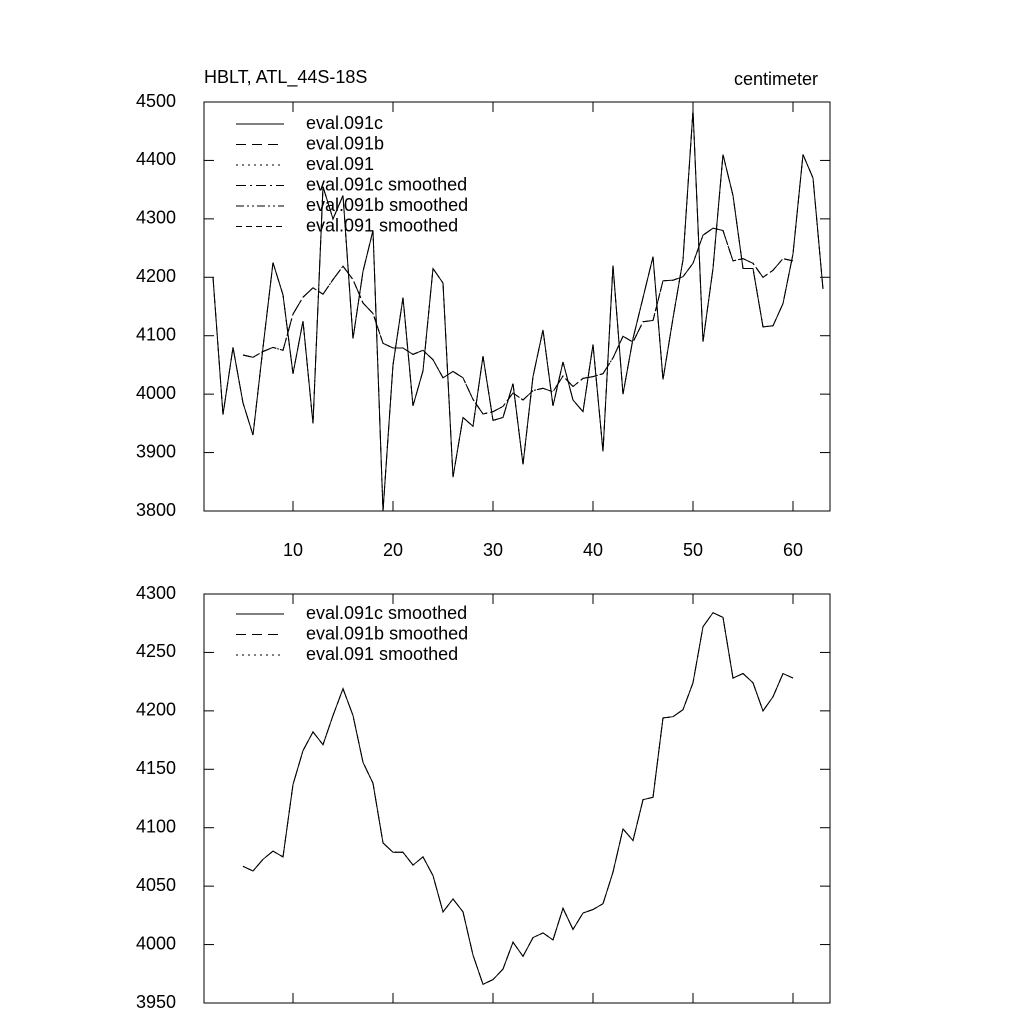  What do you see at coordinates (285, 77) in the screenshot?
I see `chart-title: HBLT, ATL_44S-18S` at bounding box center [285, 77].